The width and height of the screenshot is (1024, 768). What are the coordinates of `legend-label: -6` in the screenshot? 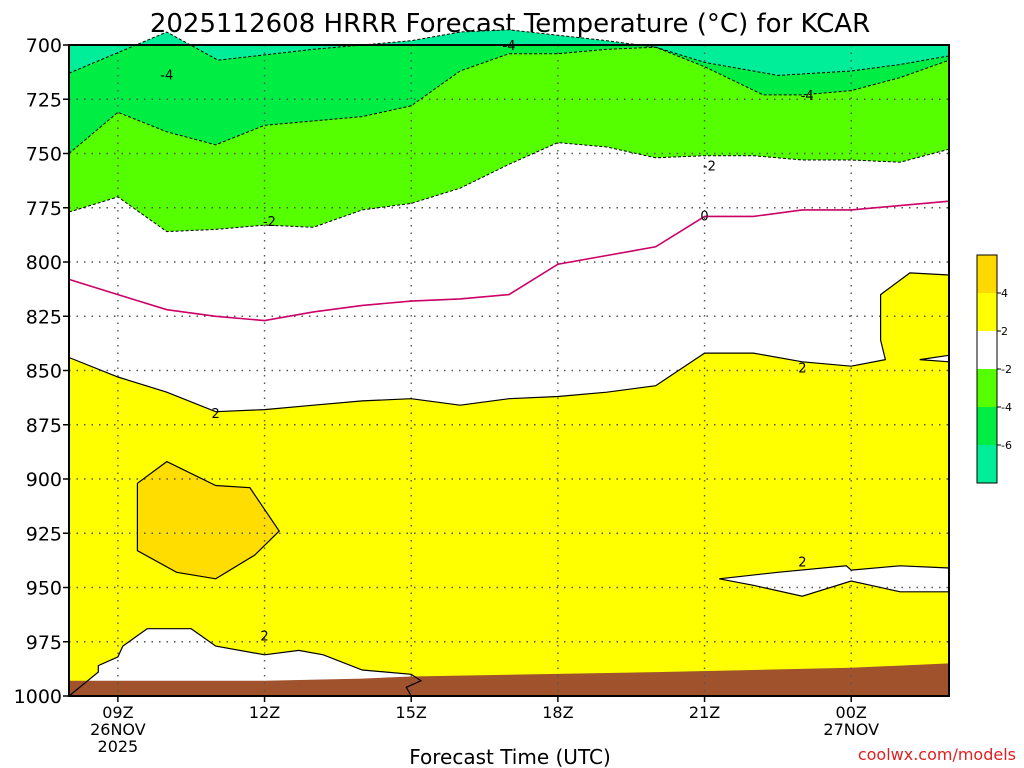 It's located at (1006, 445).